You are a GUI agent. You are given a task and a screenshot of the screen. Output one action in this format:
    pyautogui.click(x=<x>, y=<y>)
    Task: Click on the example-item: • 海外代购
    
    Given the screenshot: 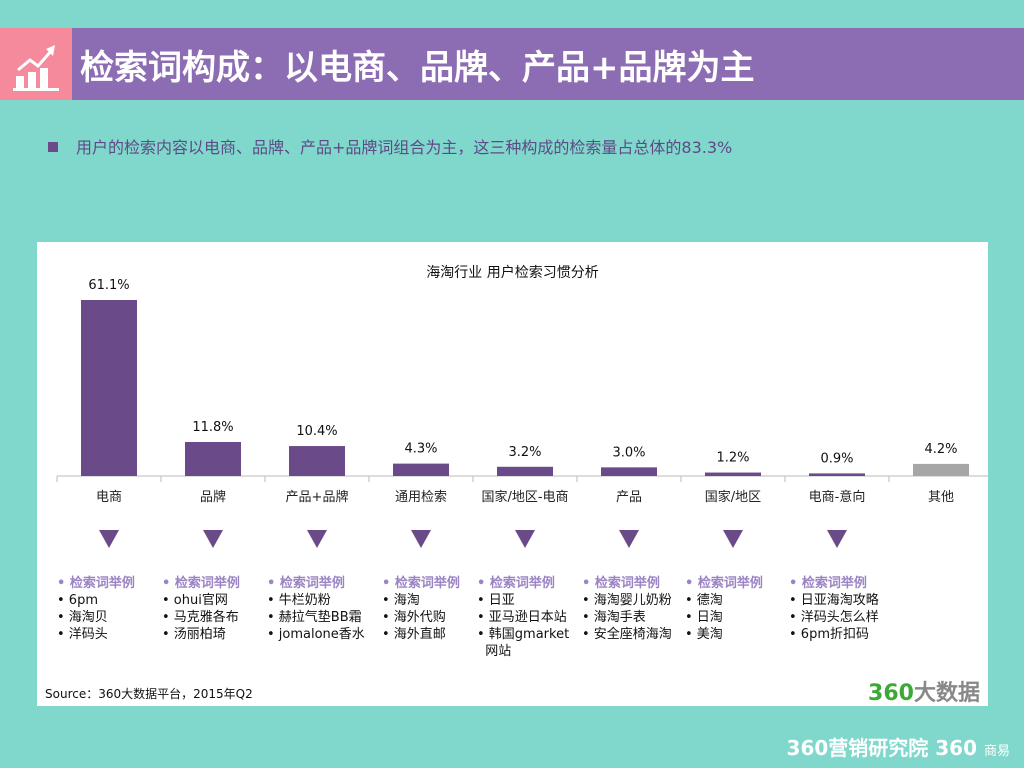 What is the action you would take?
    pyautogui.click(x=414, y=617)
    